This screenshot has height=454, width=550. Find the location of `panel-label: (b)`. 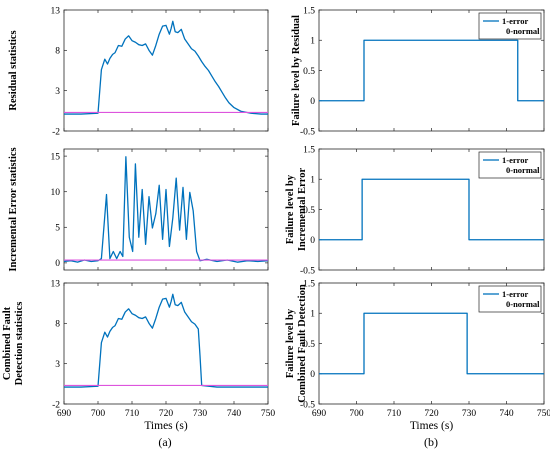

panel-label: (b) is located at coordinates (431, 442).